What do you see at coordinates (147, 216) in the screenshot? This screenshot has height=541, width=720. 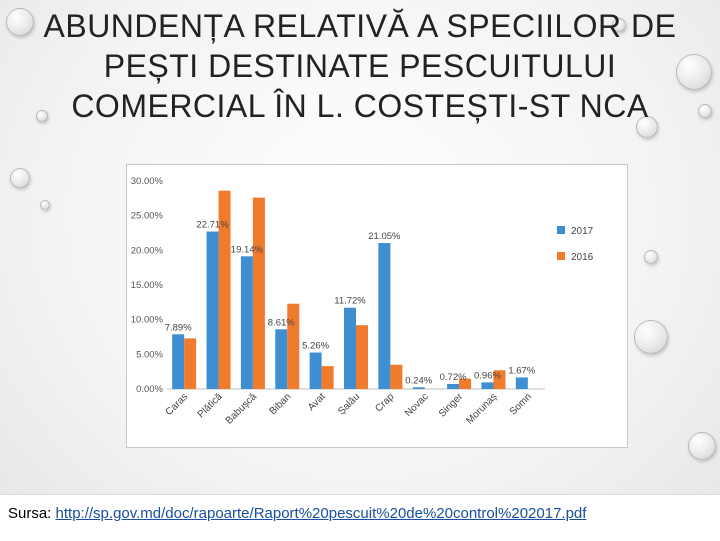 I see `y-tick-label: 25.00%` at bounding box center [147, 216].